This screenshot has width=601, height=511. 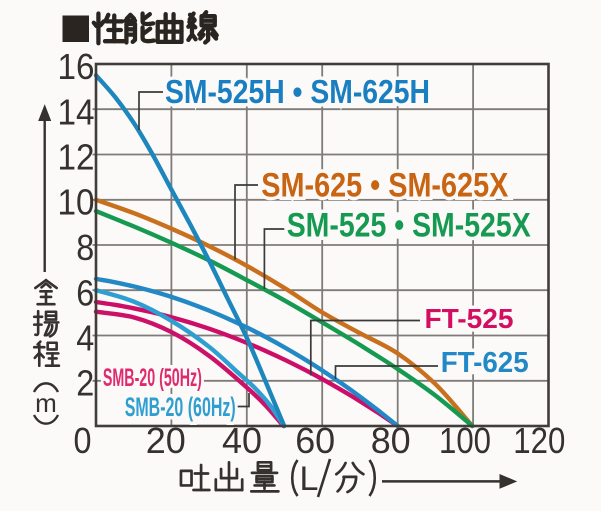 I want to click on svg-text: 100, so click(x=465, y=440).